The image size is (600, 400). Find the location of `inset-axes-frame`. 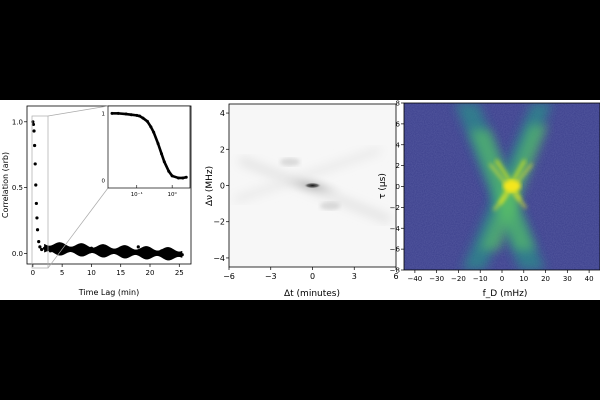

inset-axes-frame is located at coordinates (149, 147).